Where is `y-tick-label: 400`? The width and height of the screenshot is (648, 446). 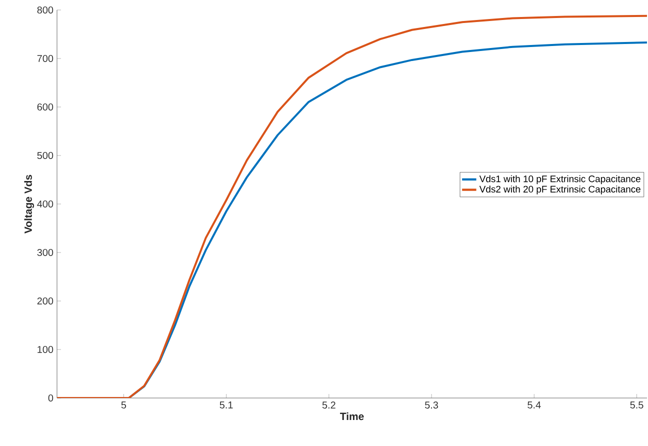 y-tick-label: 400 is located at coordinates (45, 204).